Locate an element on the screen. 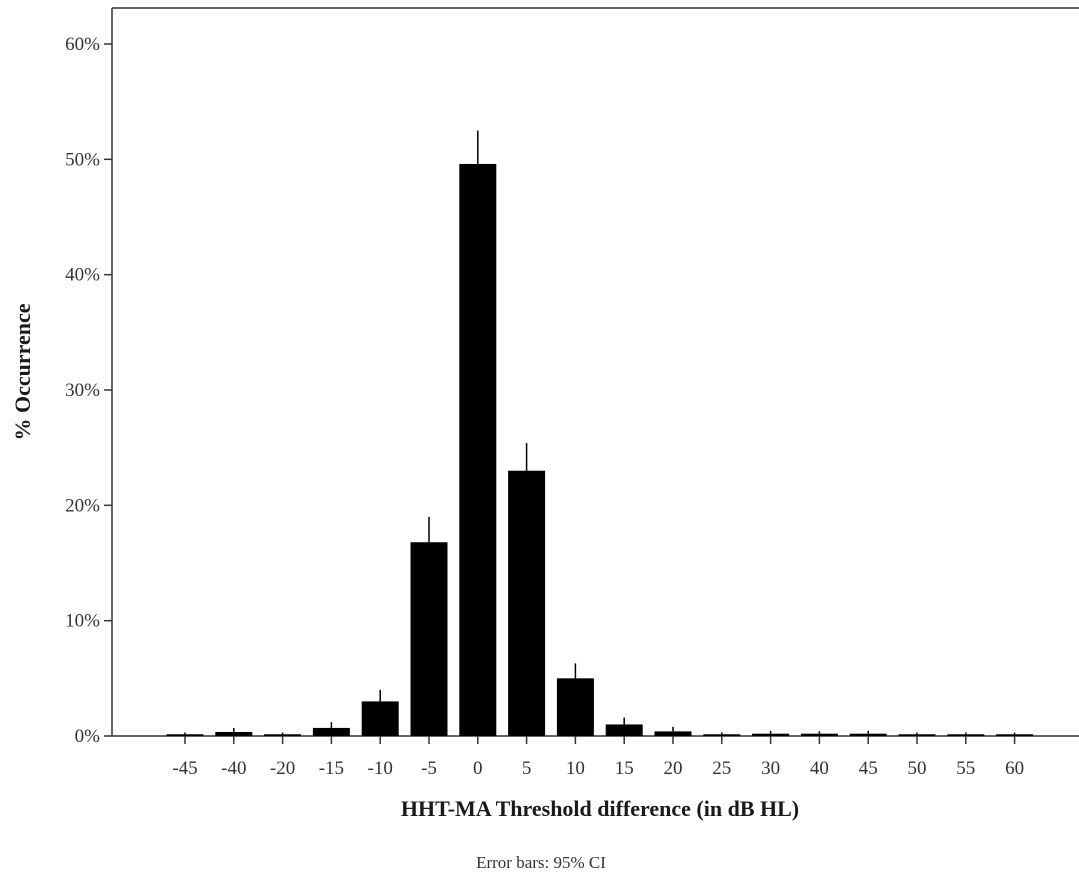 Image resolution: width=1079 pixels, height=873 pixels. x-tick-label: -20 is located at coordinates (282, 768).